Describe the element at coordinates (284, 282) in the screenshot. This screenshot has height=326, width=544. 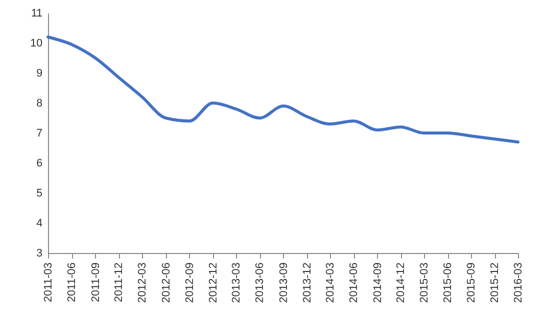
I see `x-tick-label: 2013-09` at that location.